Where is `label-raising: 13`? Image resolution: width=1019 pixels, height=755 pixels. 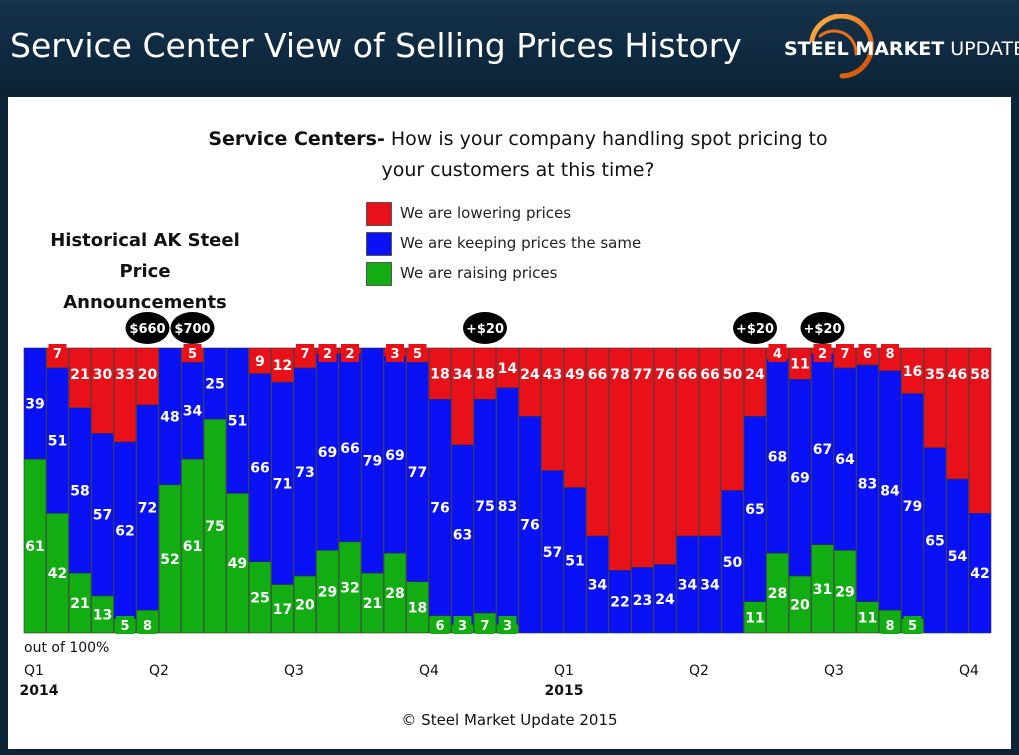 label-raising: 13 is located at coordinates (102, 615).